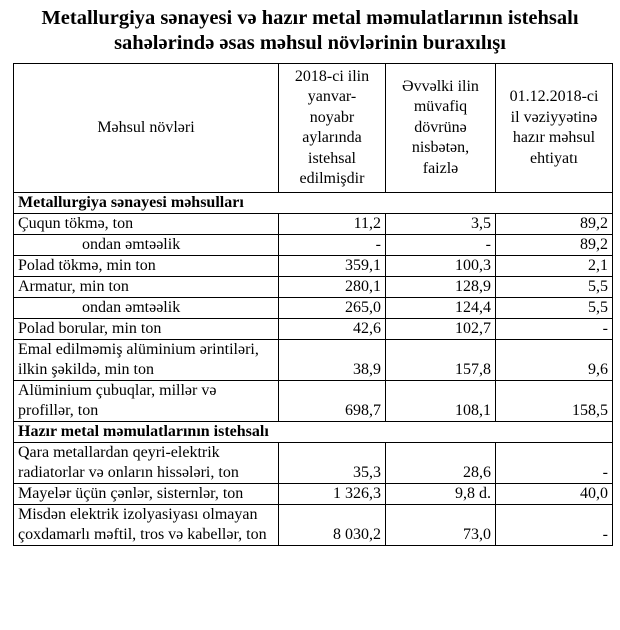 This screenshot has width=620, height=630. Describe the element at coordinates (332, 401) in the screenshot. I see `production-value: 698,7` at that location.